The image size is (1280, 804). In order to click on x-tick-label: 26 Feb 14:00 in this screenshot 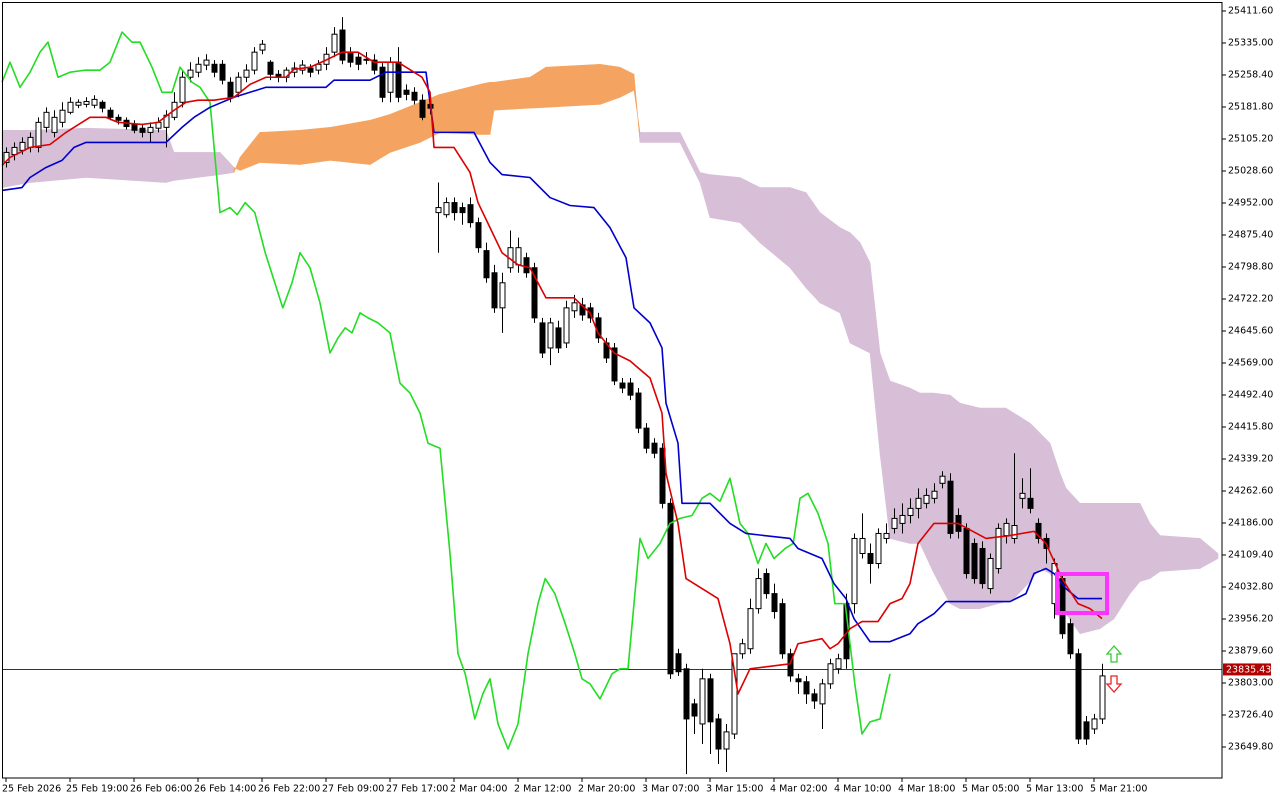, I will do `click(225, 789)`.